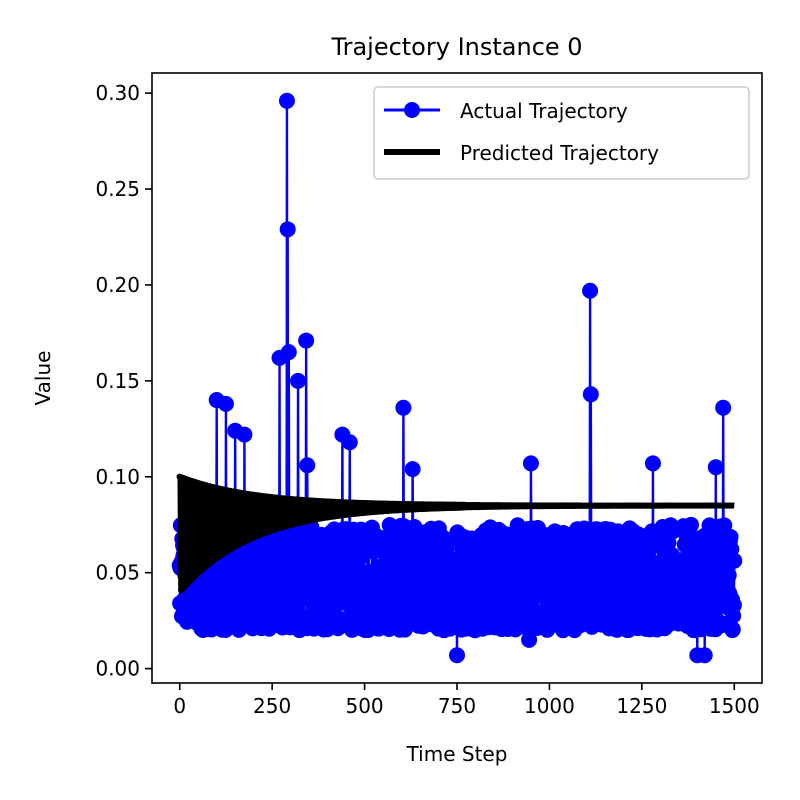 This screenshot has height=800, width=800. Describe the element at coordinates (464, 505) in the screenshot. I see `predicted-trajectory-point` at that location.